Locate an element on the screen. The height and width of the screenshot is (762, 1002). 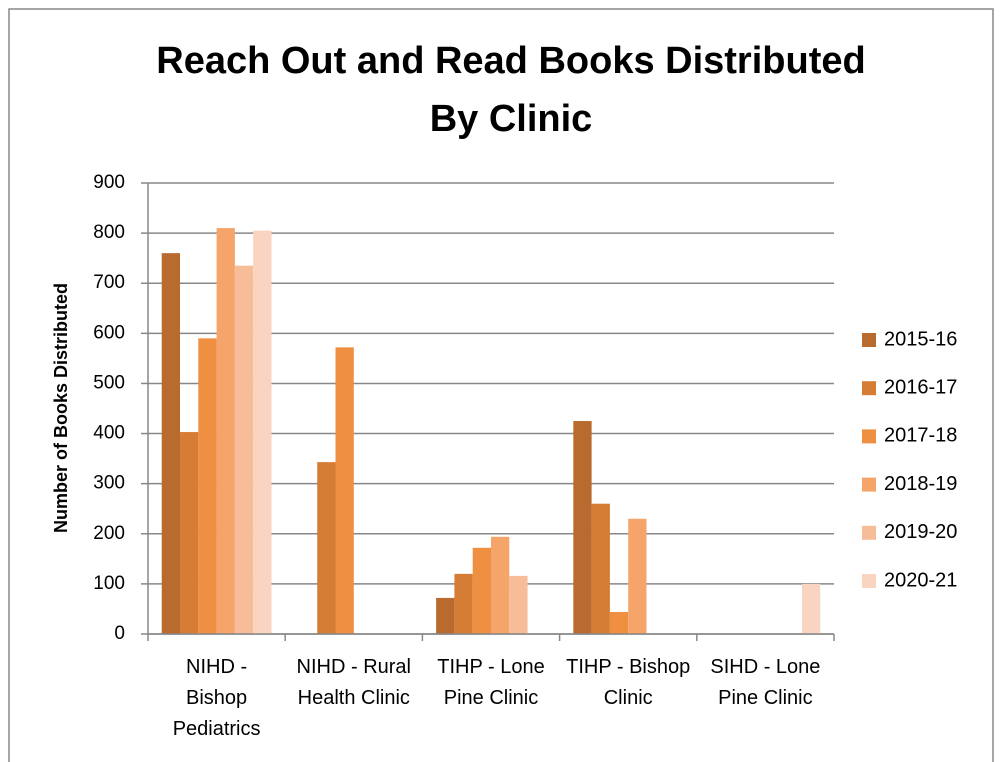
y-tick-label: 400 is located at coordinates (109, 433).